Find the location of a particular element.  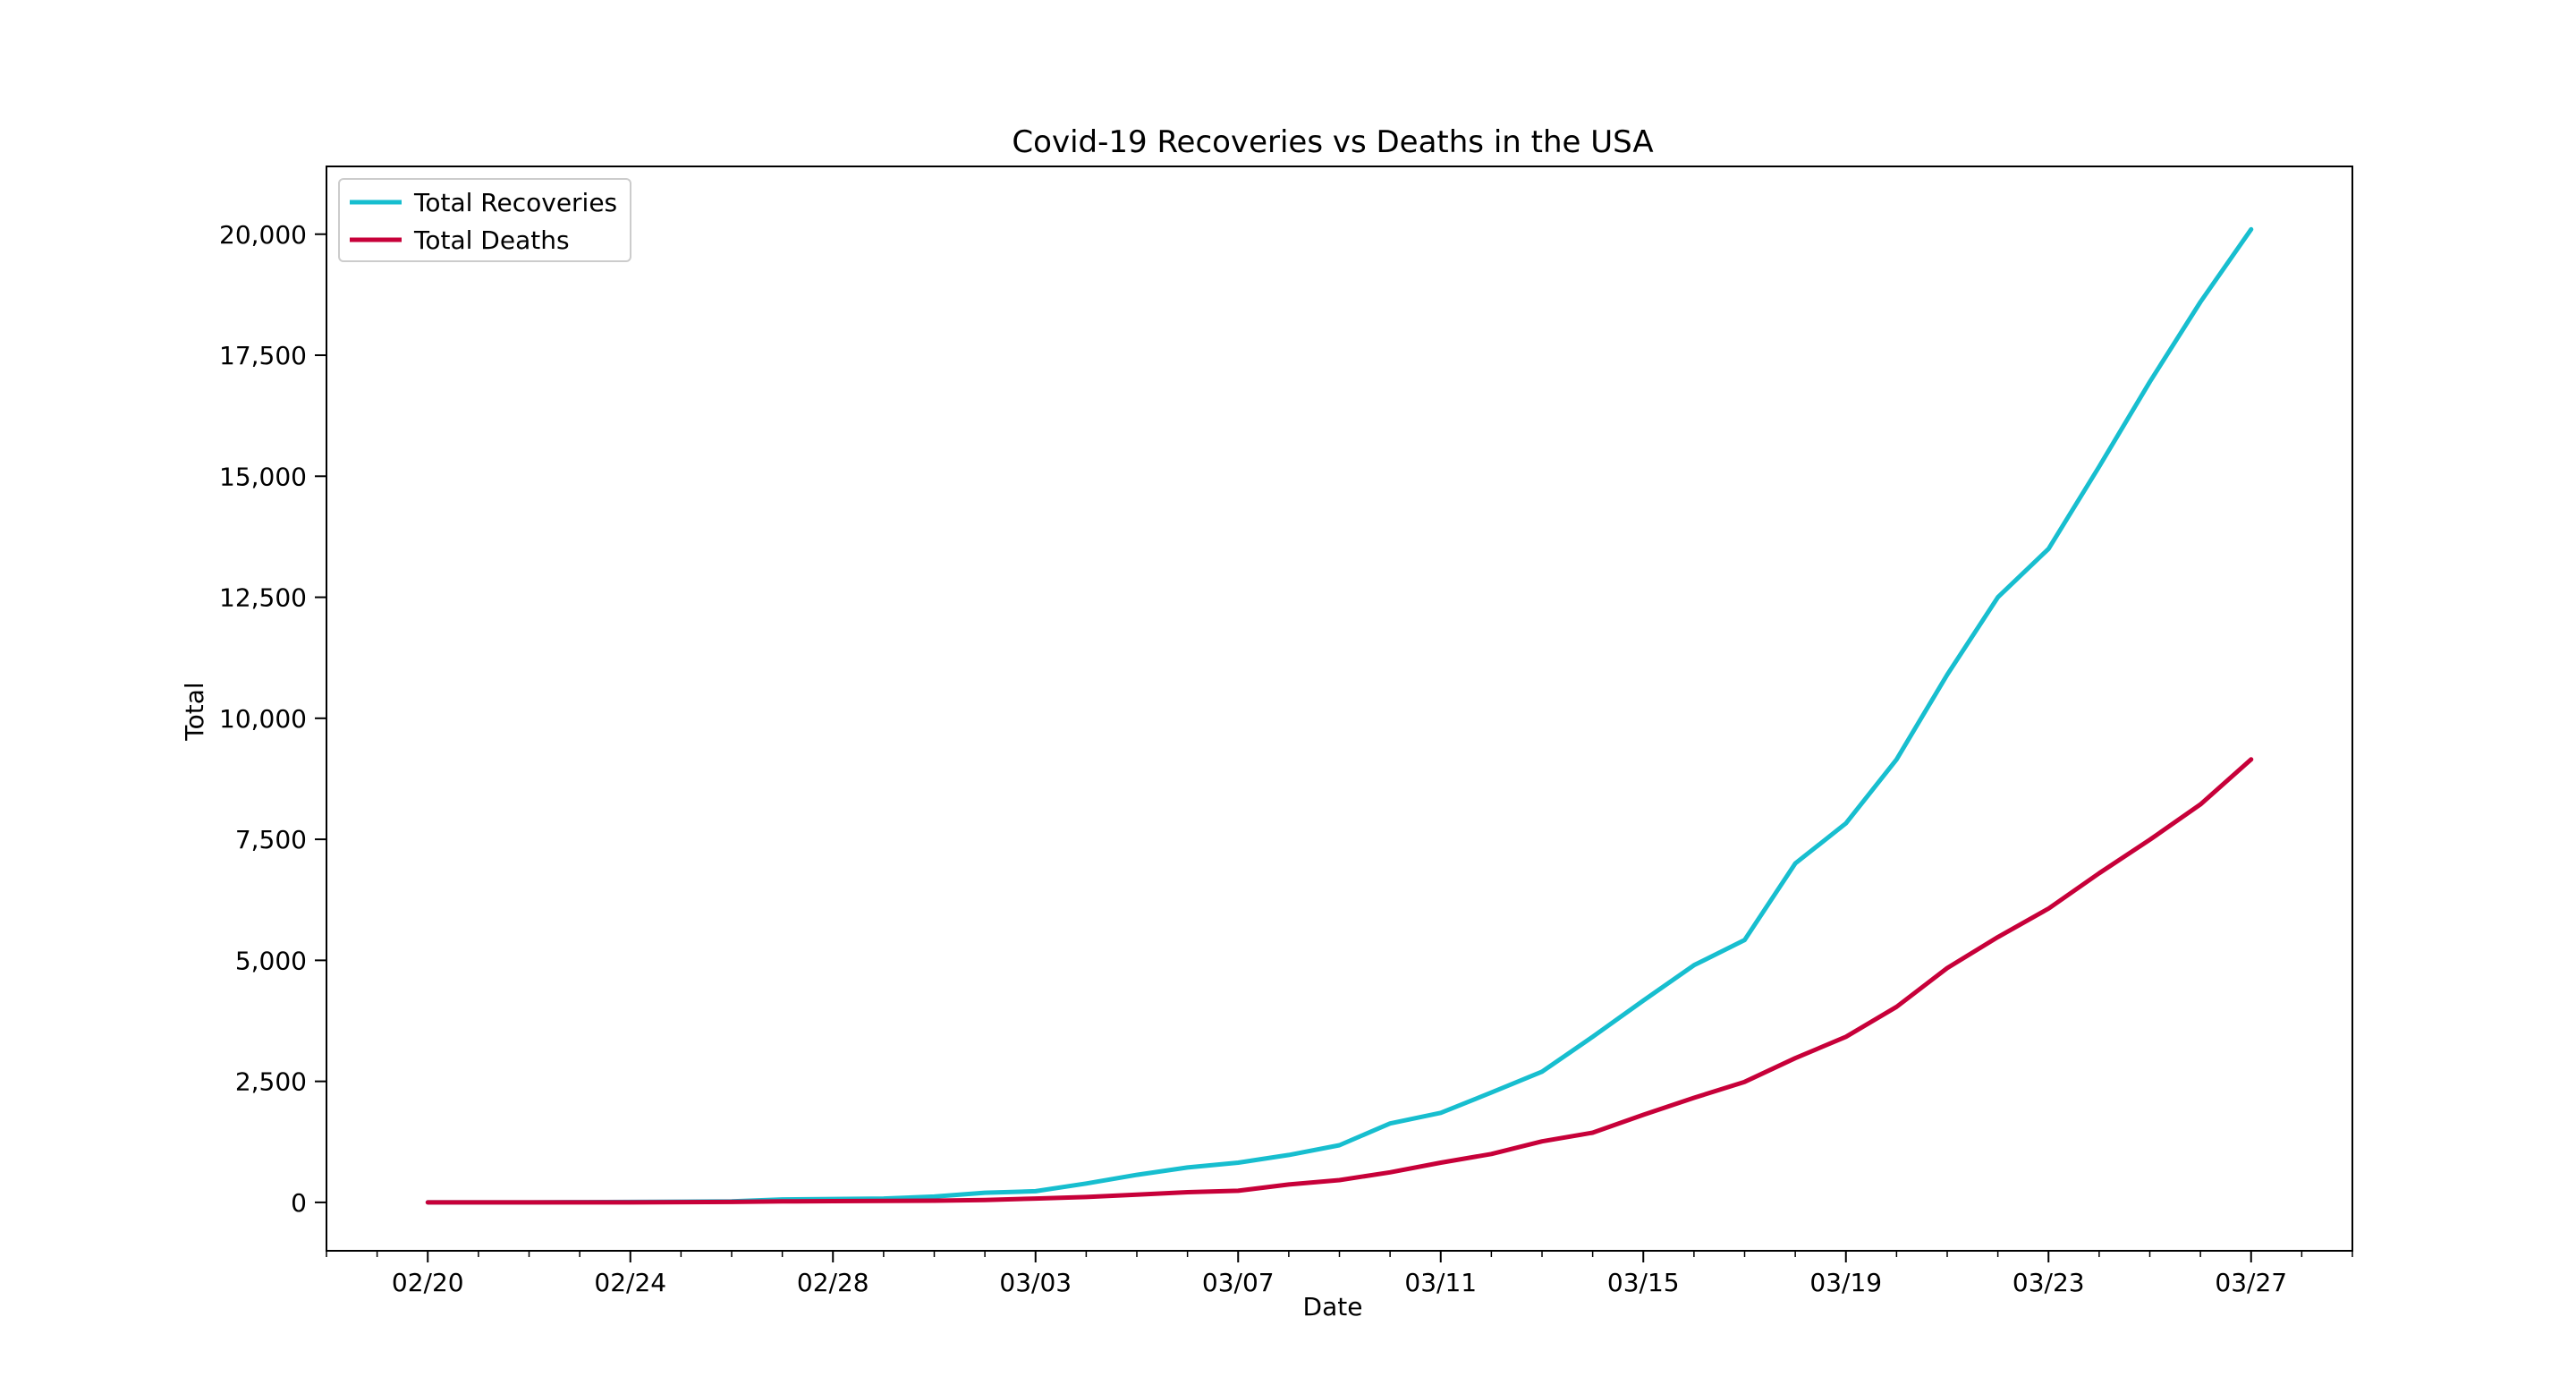

y-tick-label: 2,500 is located at coordinates (271, 1082).